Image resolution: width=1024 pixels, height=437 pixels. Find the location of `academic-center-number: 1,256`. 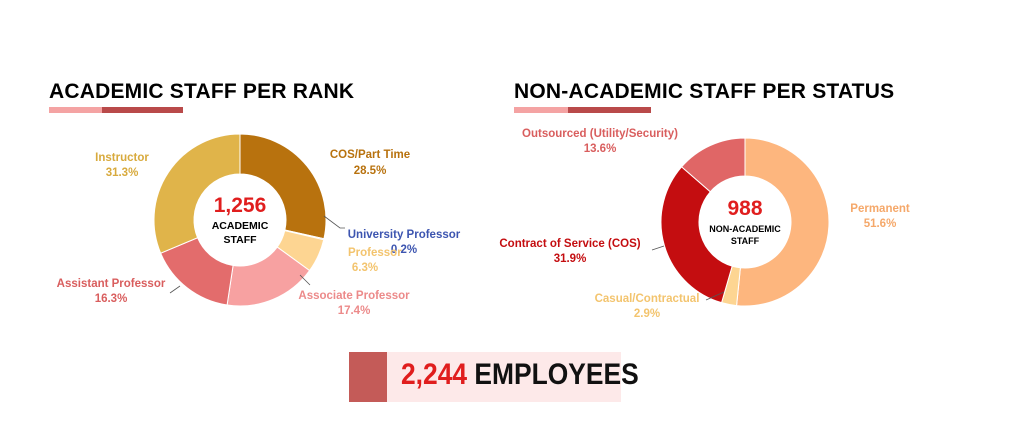

academic-center-number: 1,256 is located at coordinates (240, 205).